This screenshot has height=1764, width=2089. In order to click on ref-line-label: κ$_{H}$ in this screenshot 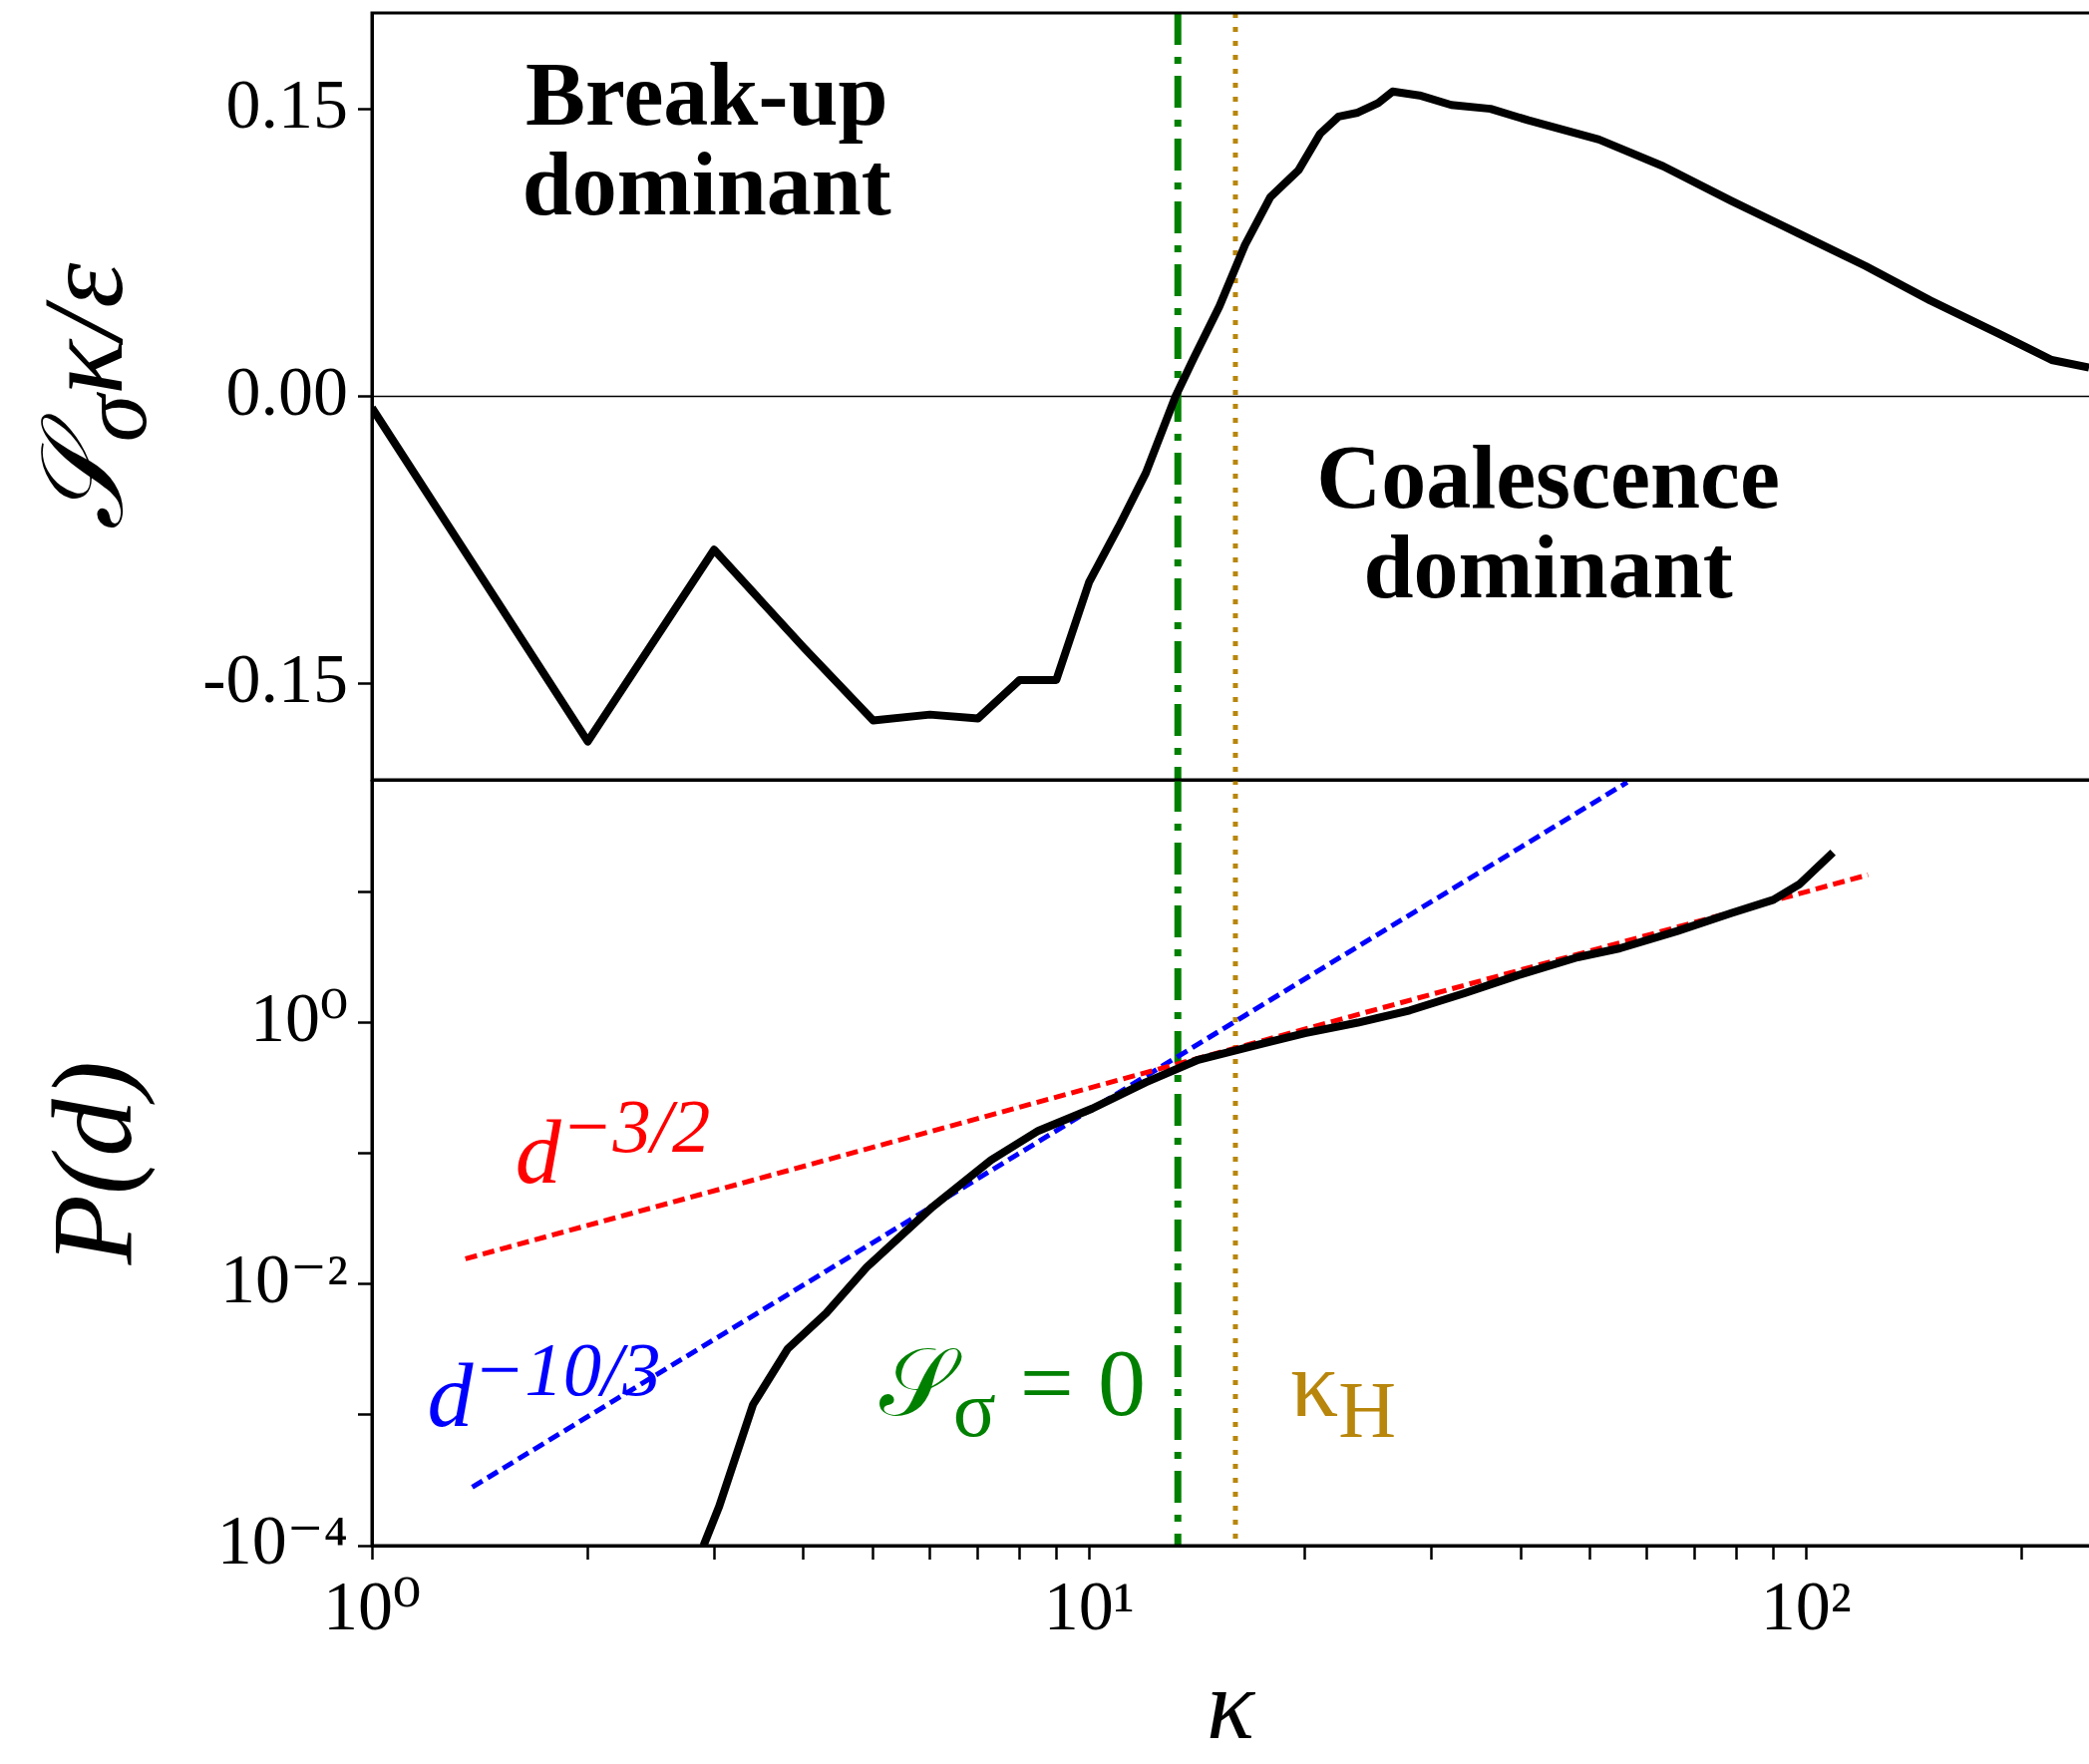, I will do `click(1343, 1392)`.